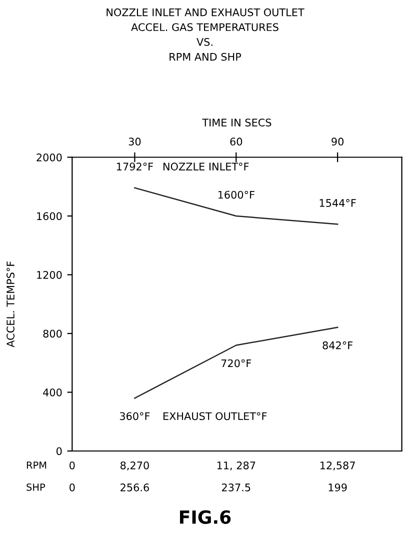 The height and width of the screenshot is (546, 410). I want to click on text: 12,587, so click(337, 465).